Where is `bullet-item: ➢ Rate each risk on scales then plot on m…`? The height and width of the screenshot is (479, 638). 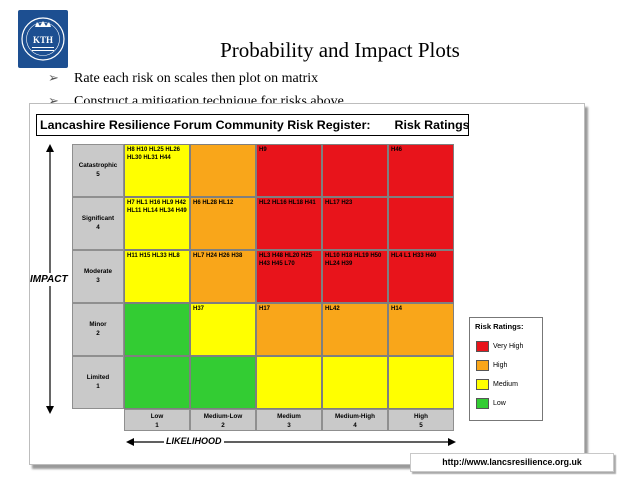
bullet-item: ➢ Rate each risk on scales then plot on m… is located at coordinates (196, 77).